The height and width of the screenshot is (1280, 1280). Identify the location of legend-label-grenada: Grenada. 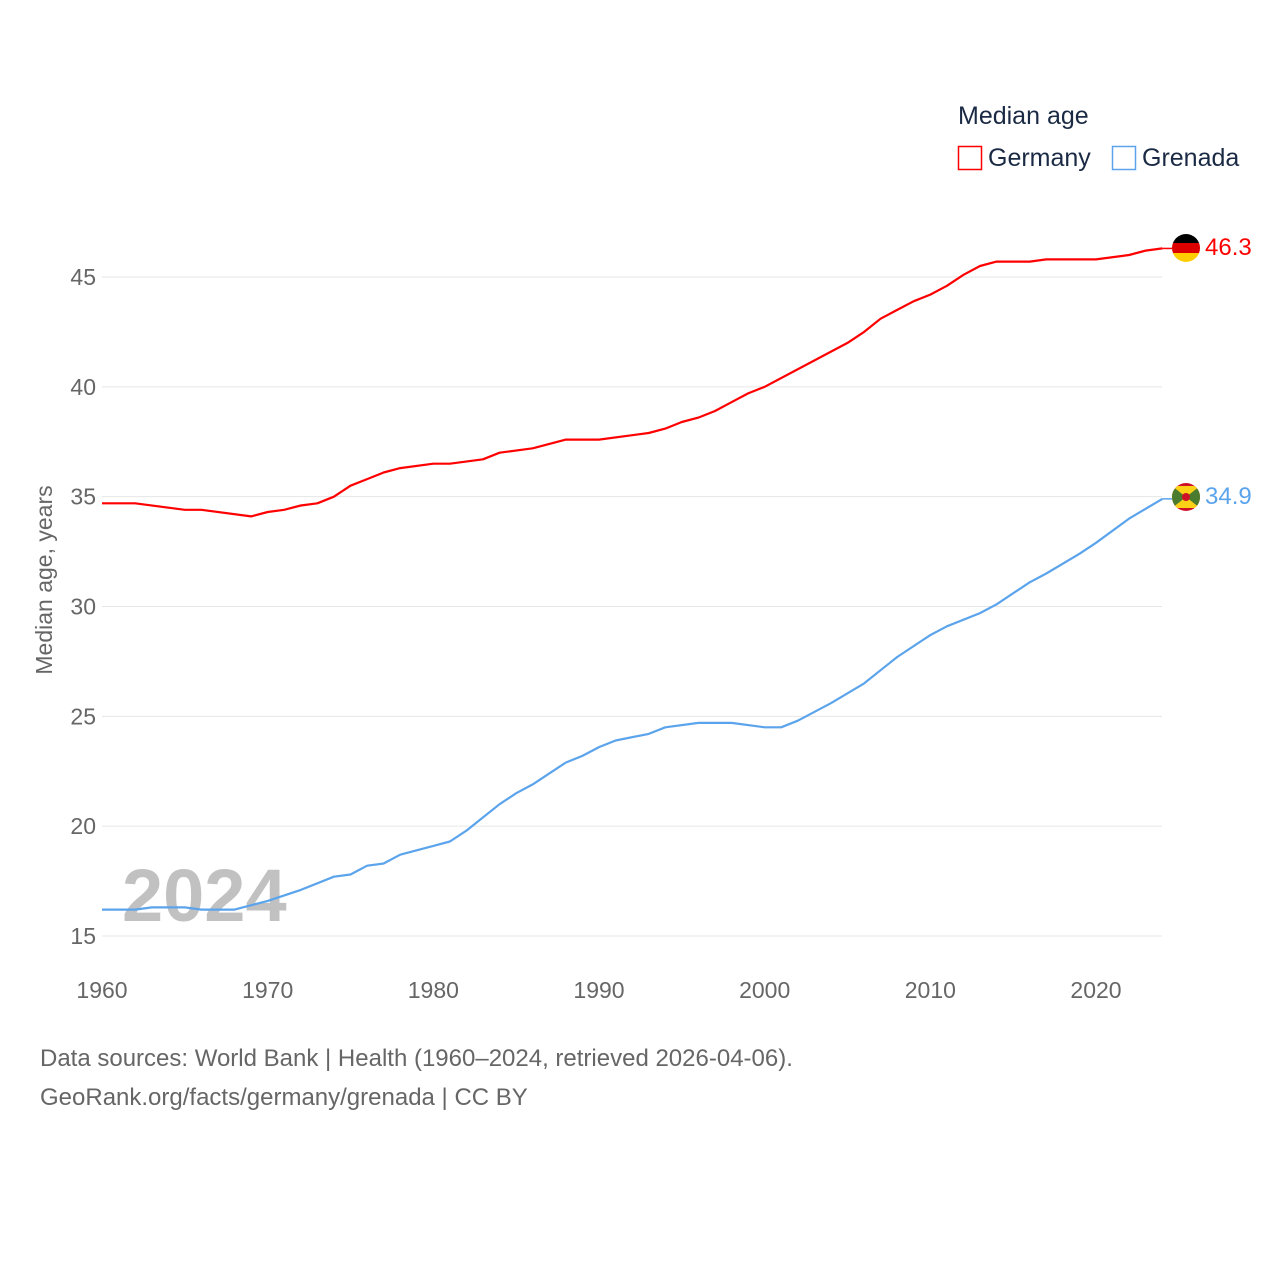
(1190, 158).